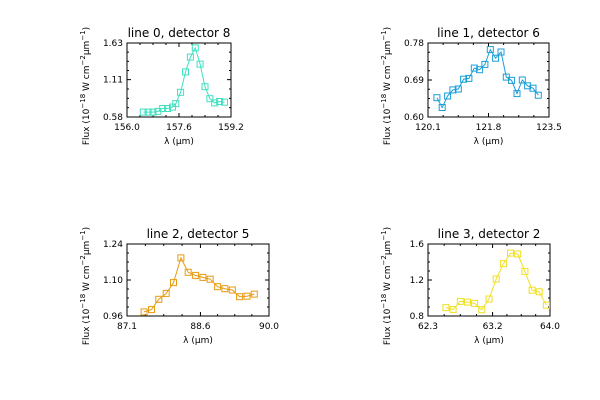  Describe the element at coordinates (414, 81) in the screenshot. I see `y-tick-label: 0.69` at that location.